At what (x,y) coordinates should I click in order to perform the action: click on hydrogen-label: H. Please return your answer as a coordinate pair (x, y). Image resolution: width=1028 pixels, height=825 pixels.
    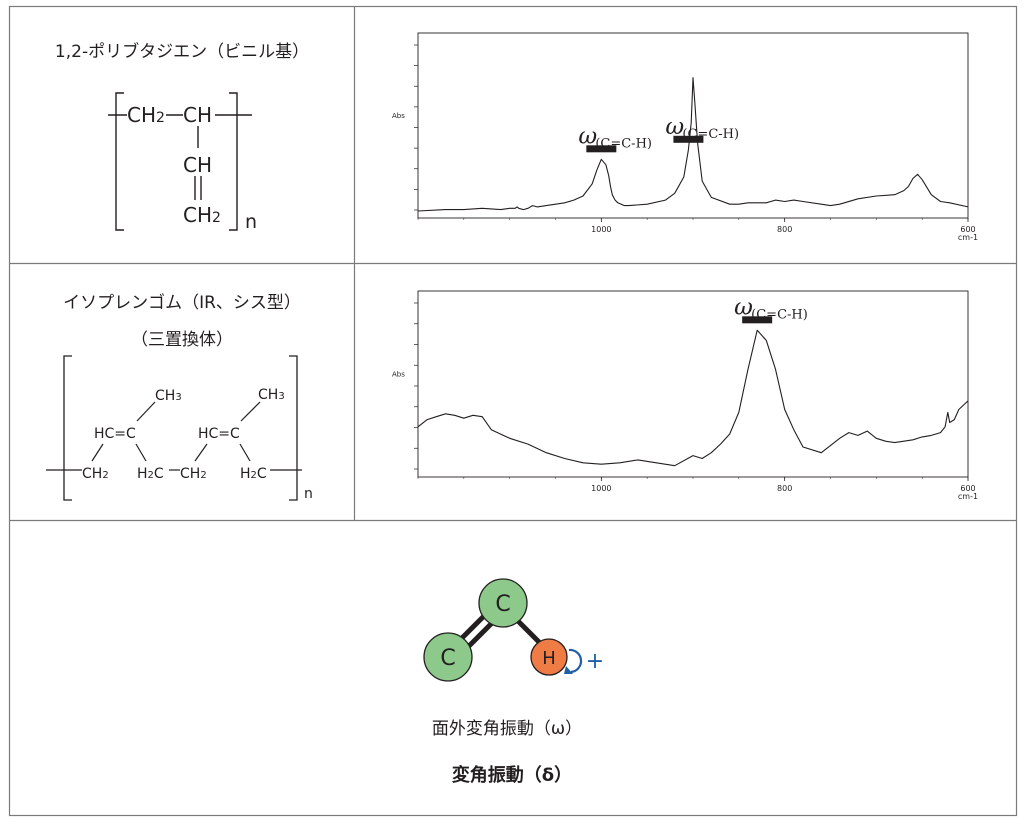
    Looking at the image, I should click on (549, 658).